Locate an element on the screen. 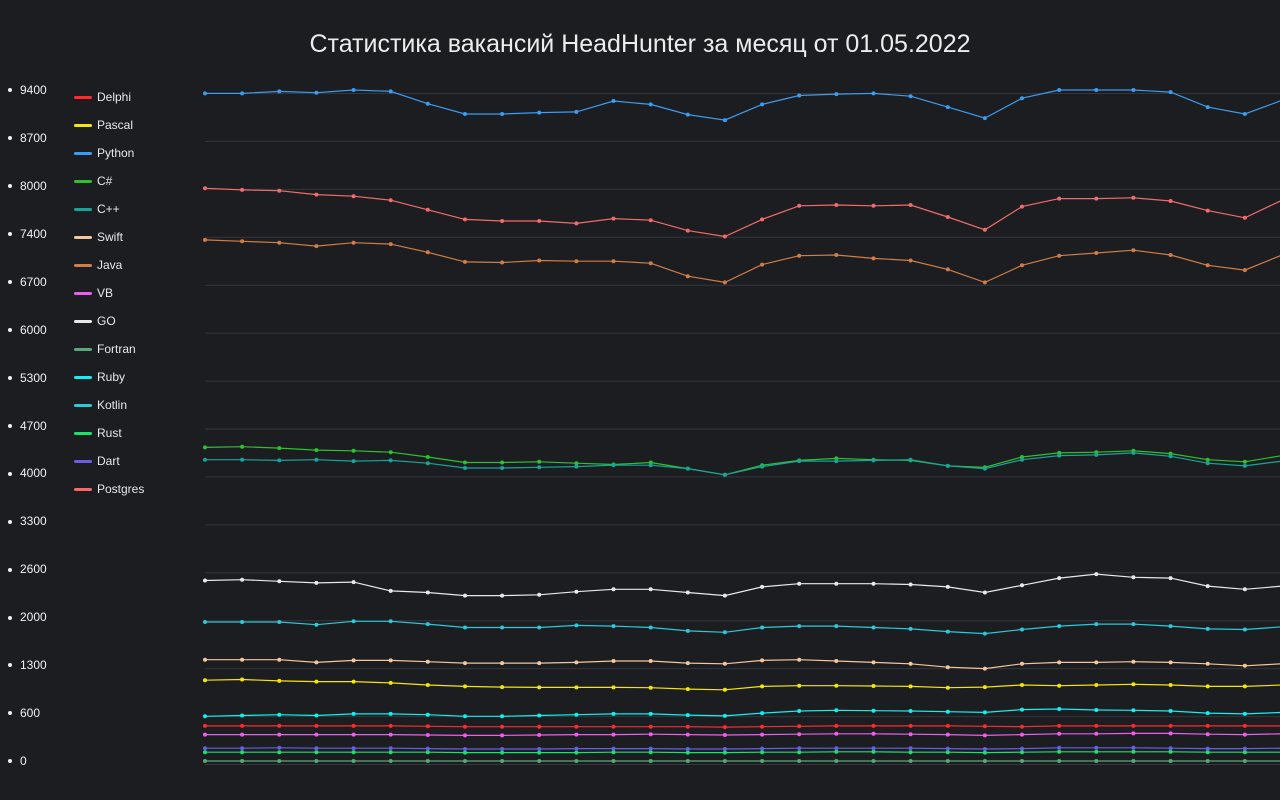 The width and height of the screenshot is (1280, 800). legend-item-delphi: Delphi is located at coordinates (134, 104).